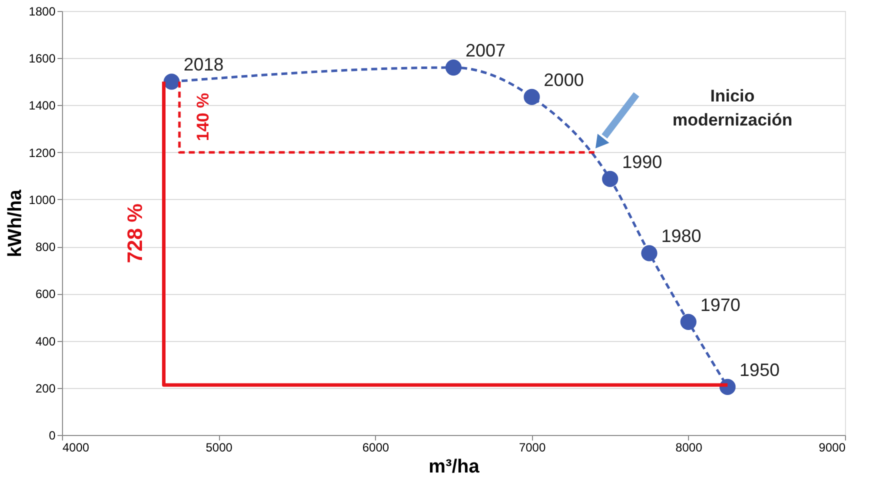 This screenshot has width=895, height=502. I want to click on x-tick-label: 8000, so click(689, 447).